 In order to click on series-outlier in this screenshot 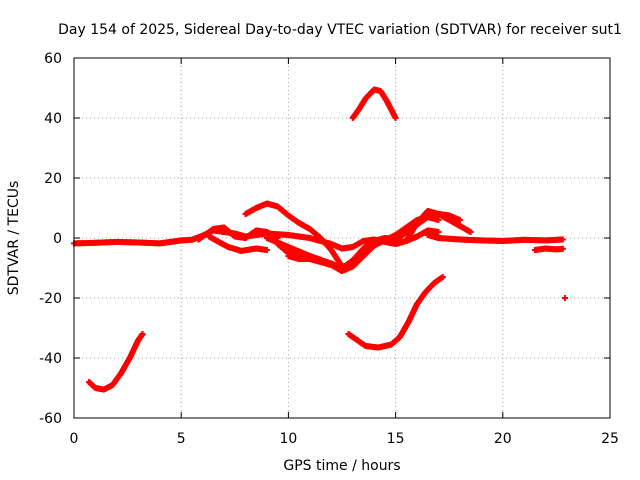, I will do `click(564, 298)`.